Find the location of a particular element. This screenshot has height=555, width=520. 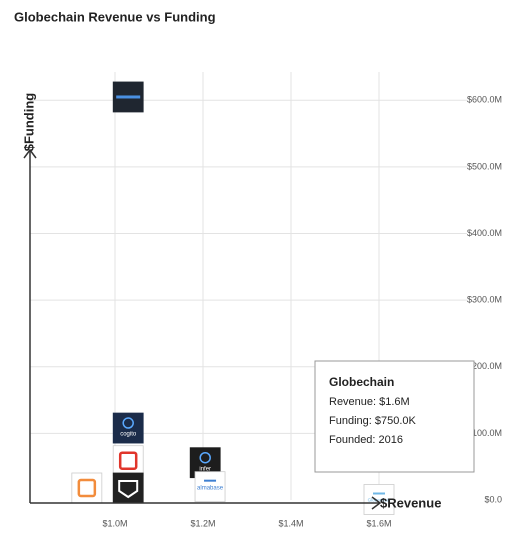

y-tick-label: $100.0M is located at coordinates (484, 433).